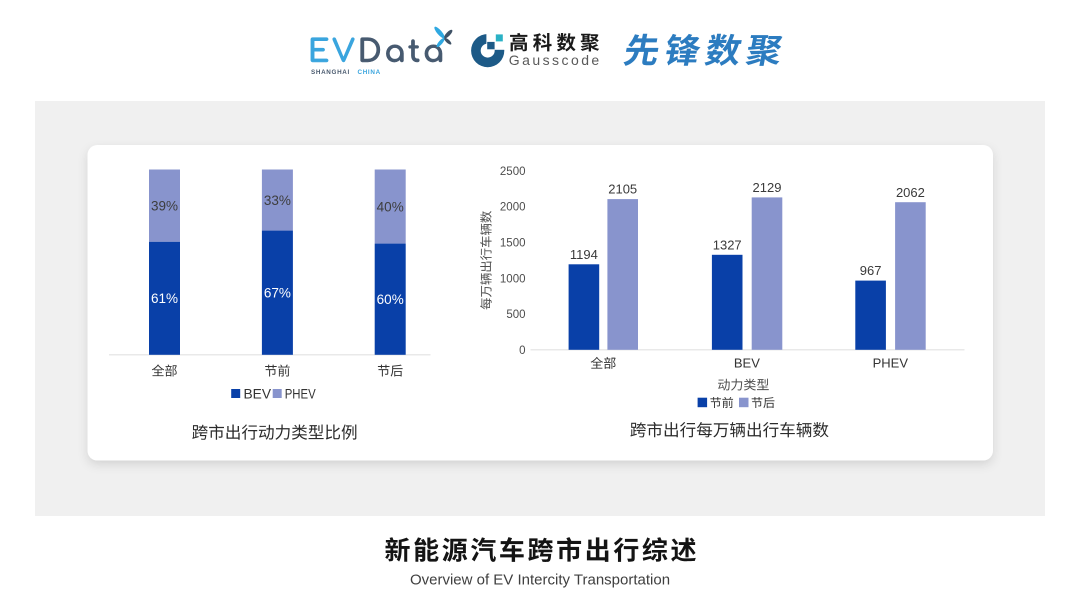 The image size is (1080, 608). What do you see at coordinates (584, 254) in the screenshot?
I see `svg-text: 1194` at bounding box center [584, 254].